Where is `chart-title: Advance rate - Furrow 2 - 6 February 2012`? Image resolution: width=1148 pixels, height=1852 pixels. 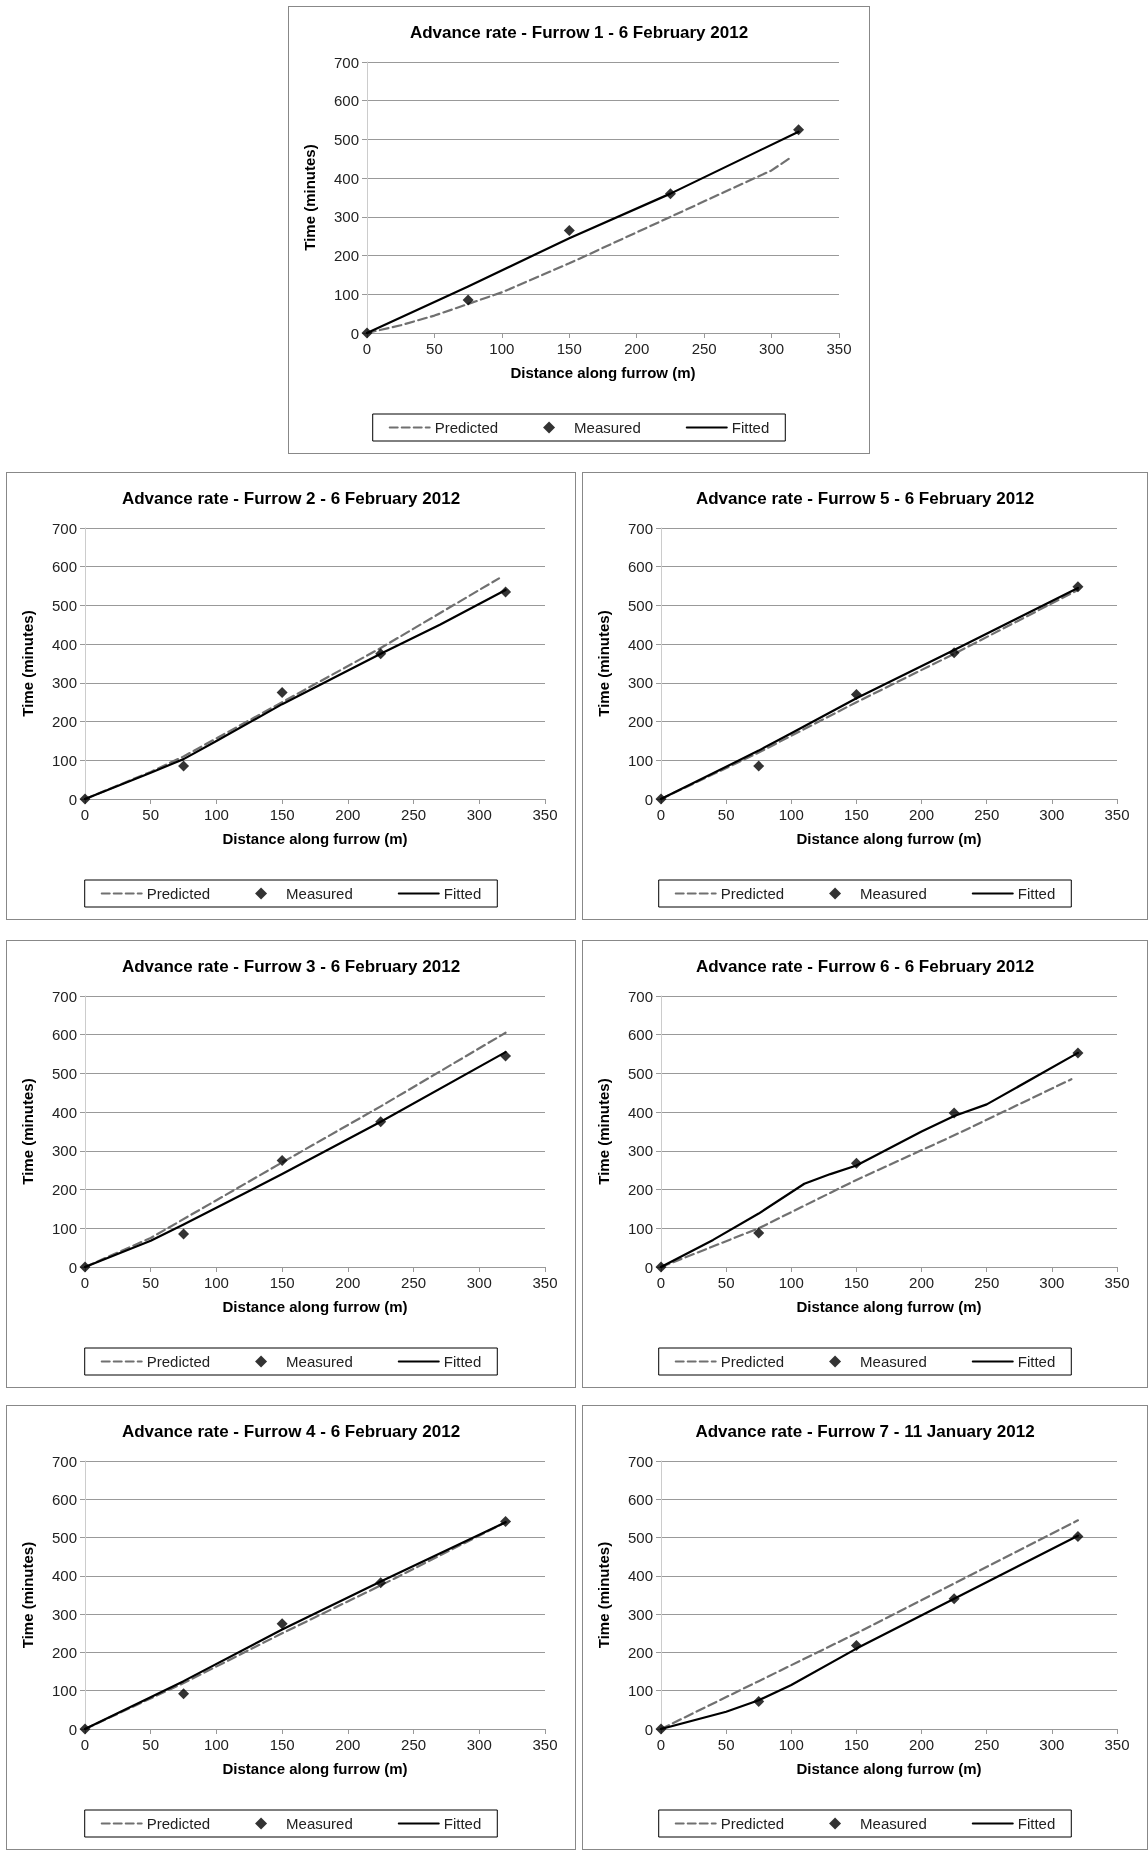
chart-title: Advance rate - Furrow 2 - 6 February 2012 is located at coordinates (291, 498).